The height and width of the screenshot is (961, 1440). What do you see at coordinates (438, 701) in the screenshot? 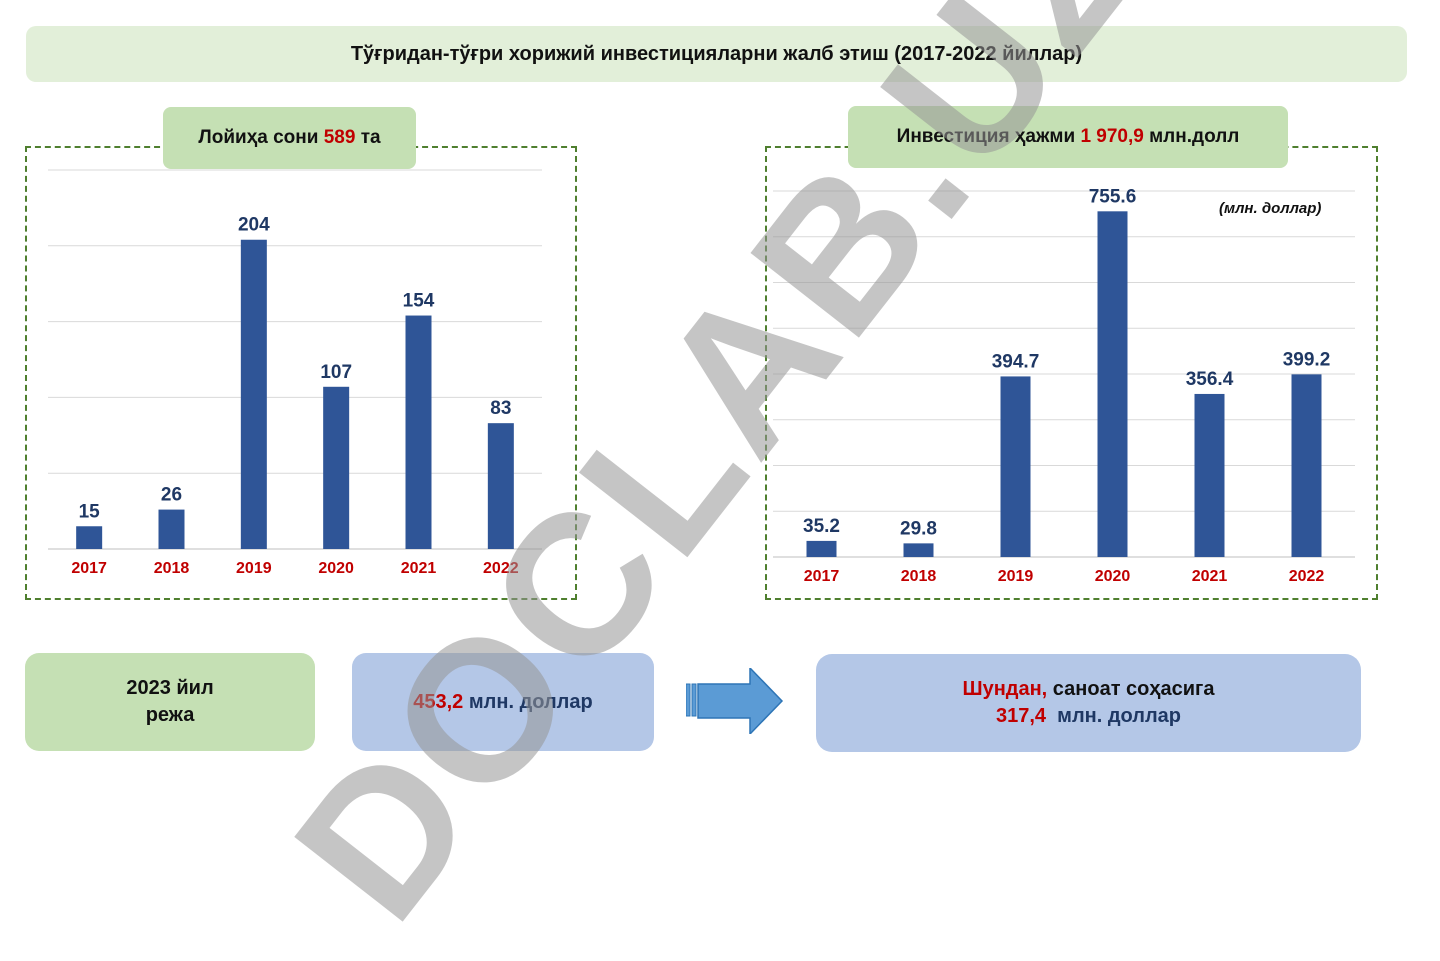
I see `plan-amount-value: 453,2` at bounding box center [438, 701].